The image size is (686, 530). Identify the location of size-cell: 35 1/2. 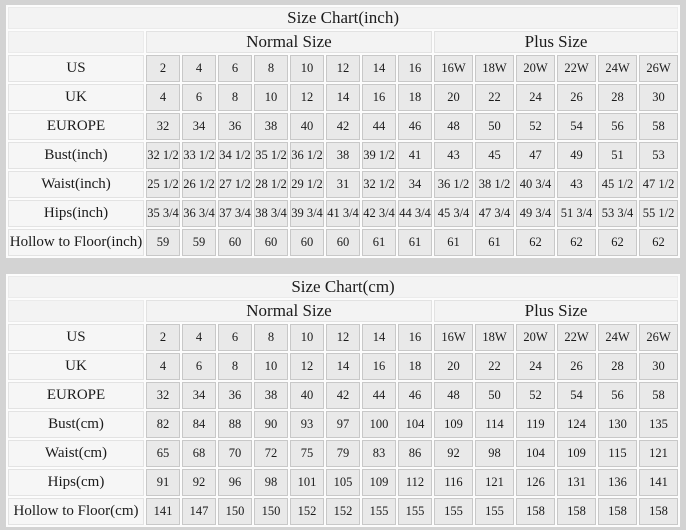
(271, 155).